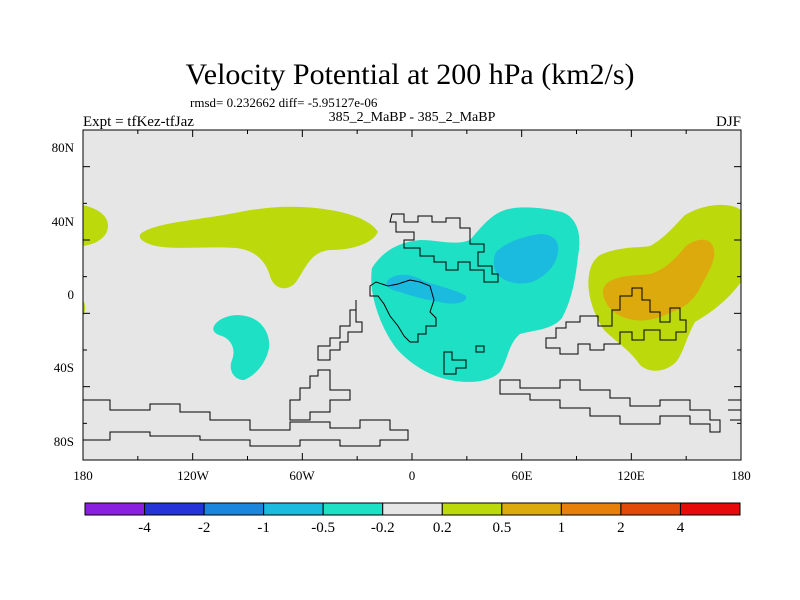 The height and width of the screenshot is (600, 800). Describe the element at coordinates (464, 360) in the screenshot. I see `coastline-madagascar` at that location.